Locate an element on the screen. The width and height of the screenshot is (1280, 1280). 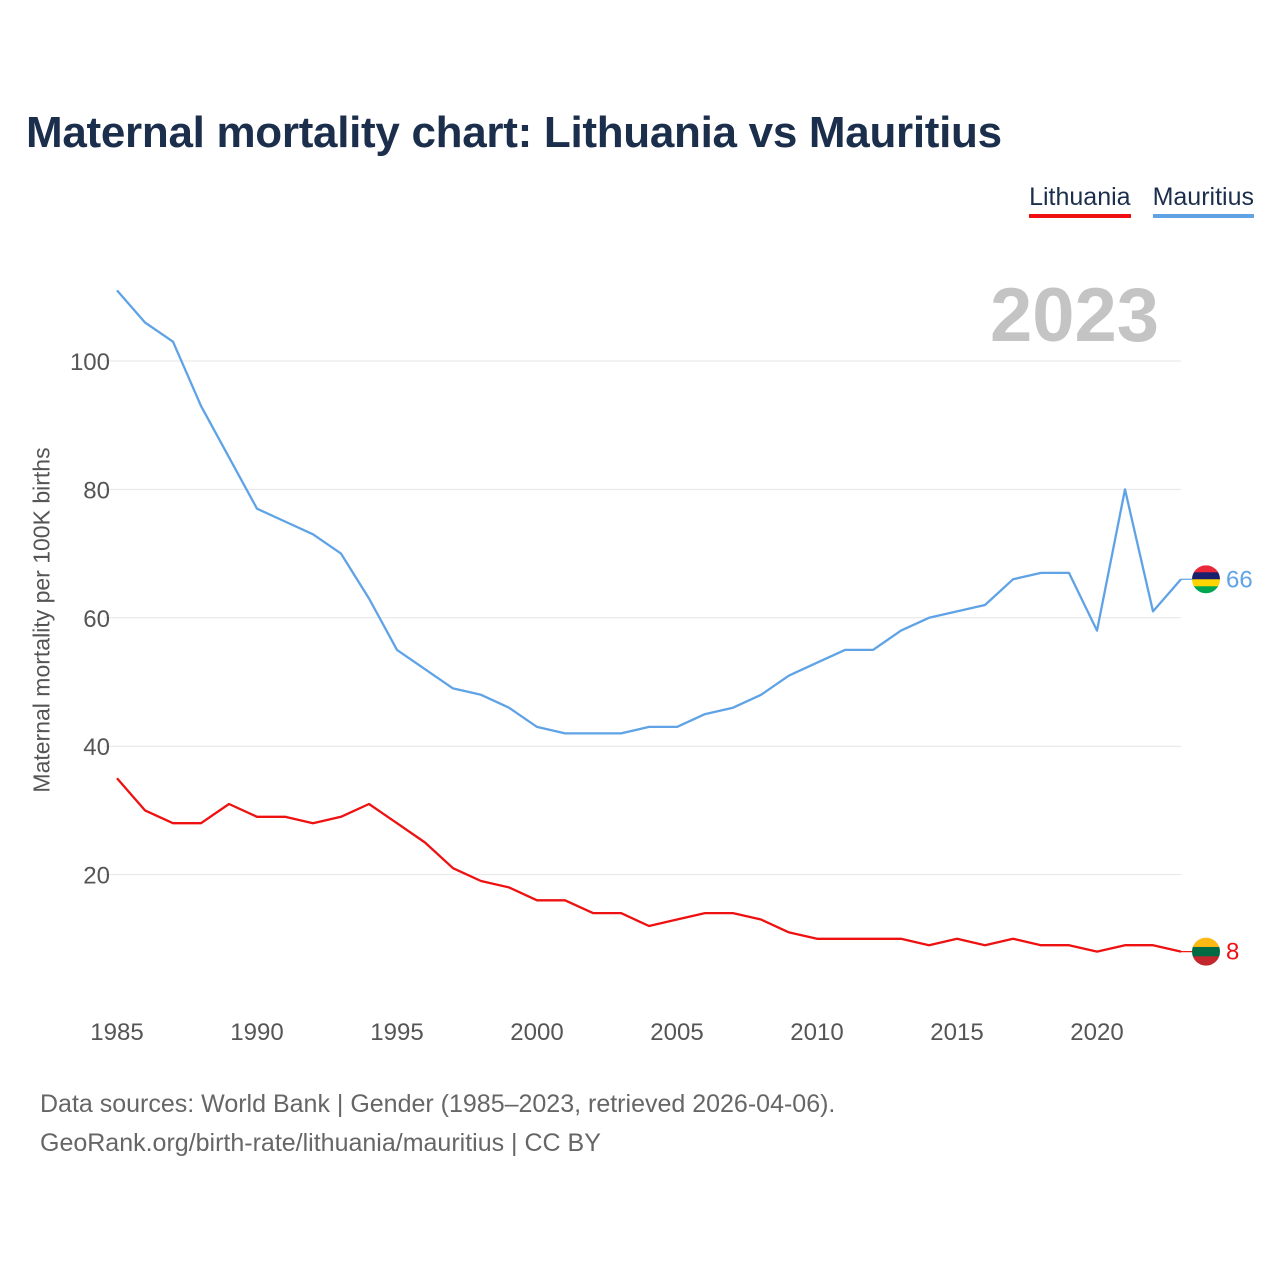
x-tick-labels: 1985 1990 1995 2000 2005 2010 2015 2020 is located at coordinates (606, 1032).